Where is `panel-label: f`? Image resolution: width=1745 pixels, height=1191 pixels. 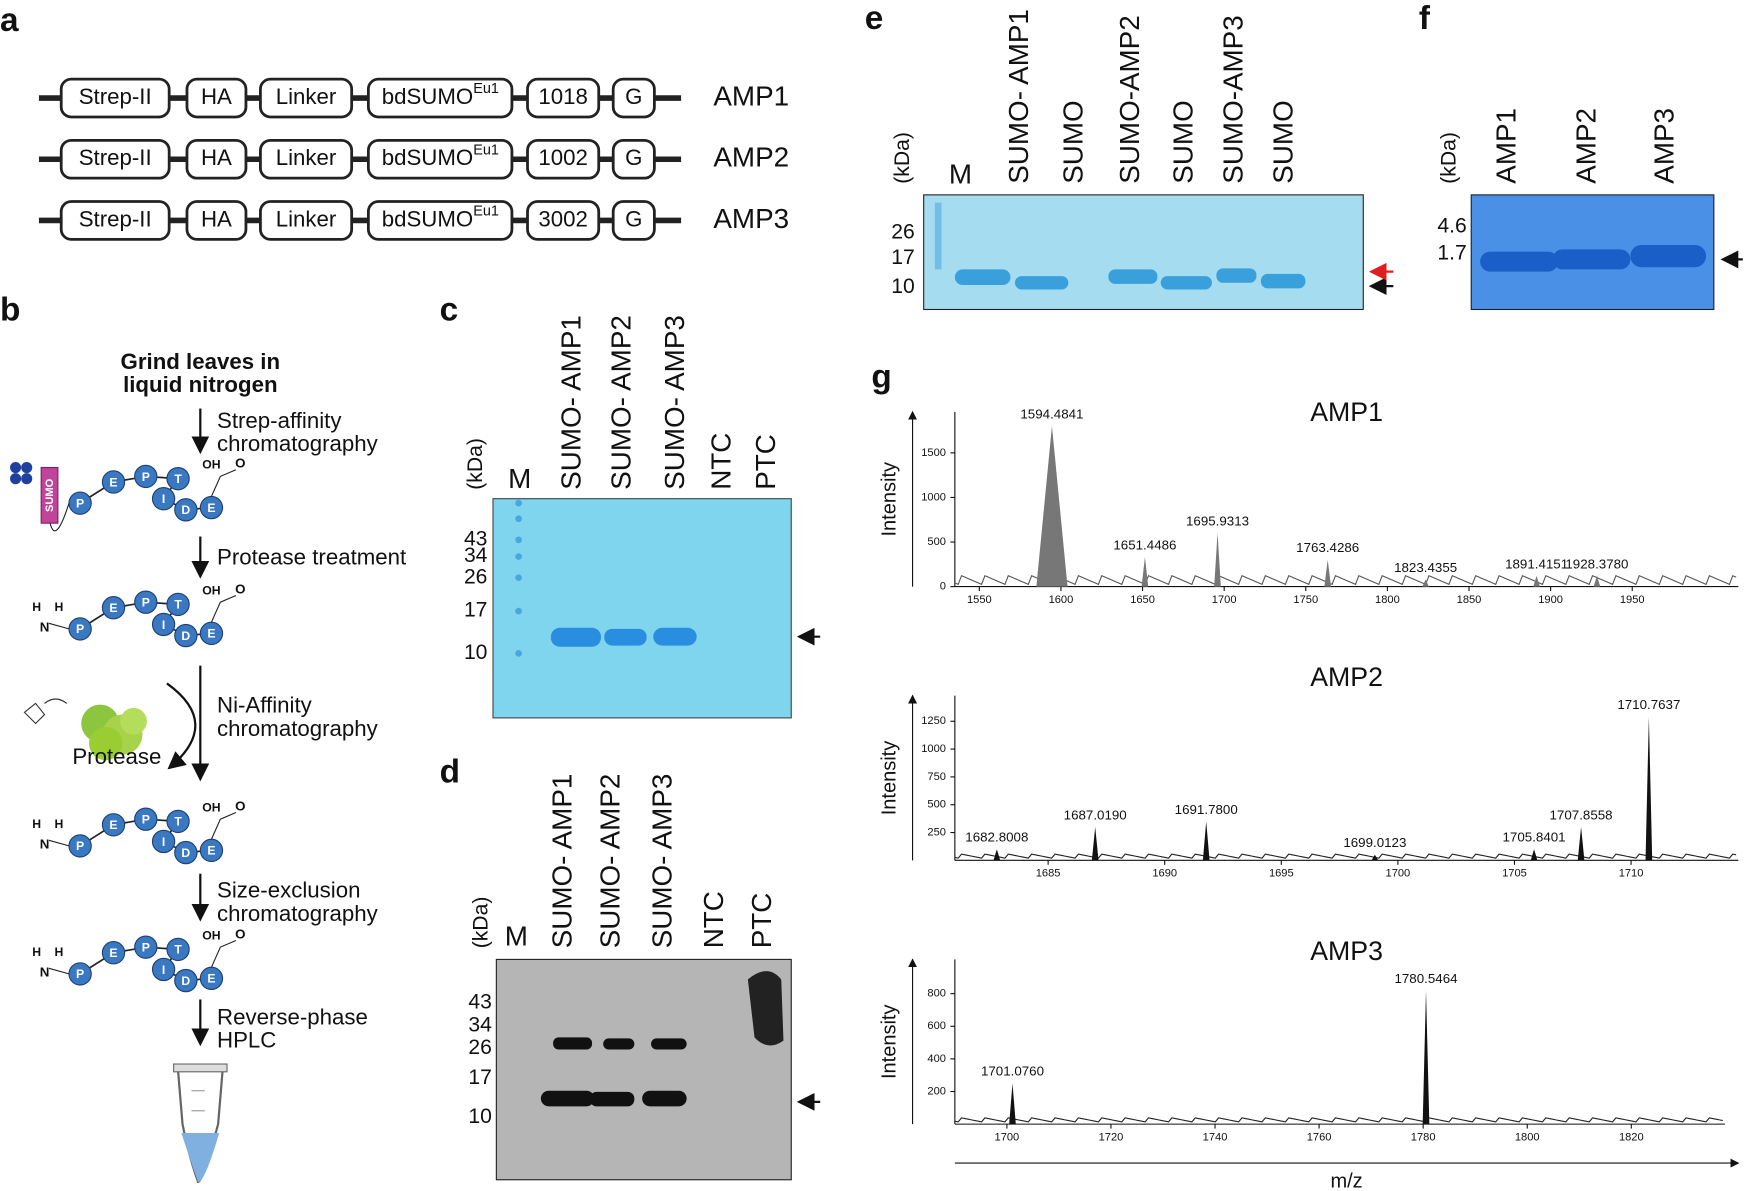
panel-label: f is located at coordinates (1425, 18).